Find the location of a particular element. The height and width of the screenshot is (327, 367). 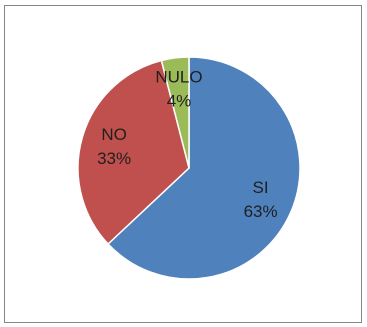

slice-percent-label-si: 63% is located at coordinates (261, 211).